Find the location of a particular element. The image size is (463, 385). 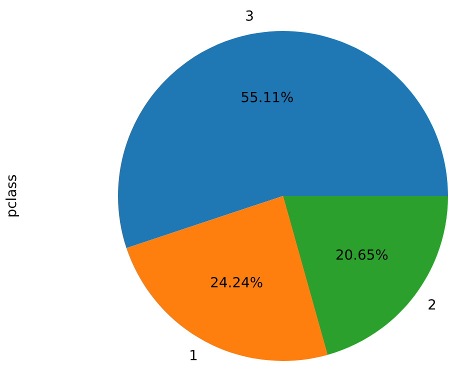

slice-label: 3 is located at coordinates (249, 15).